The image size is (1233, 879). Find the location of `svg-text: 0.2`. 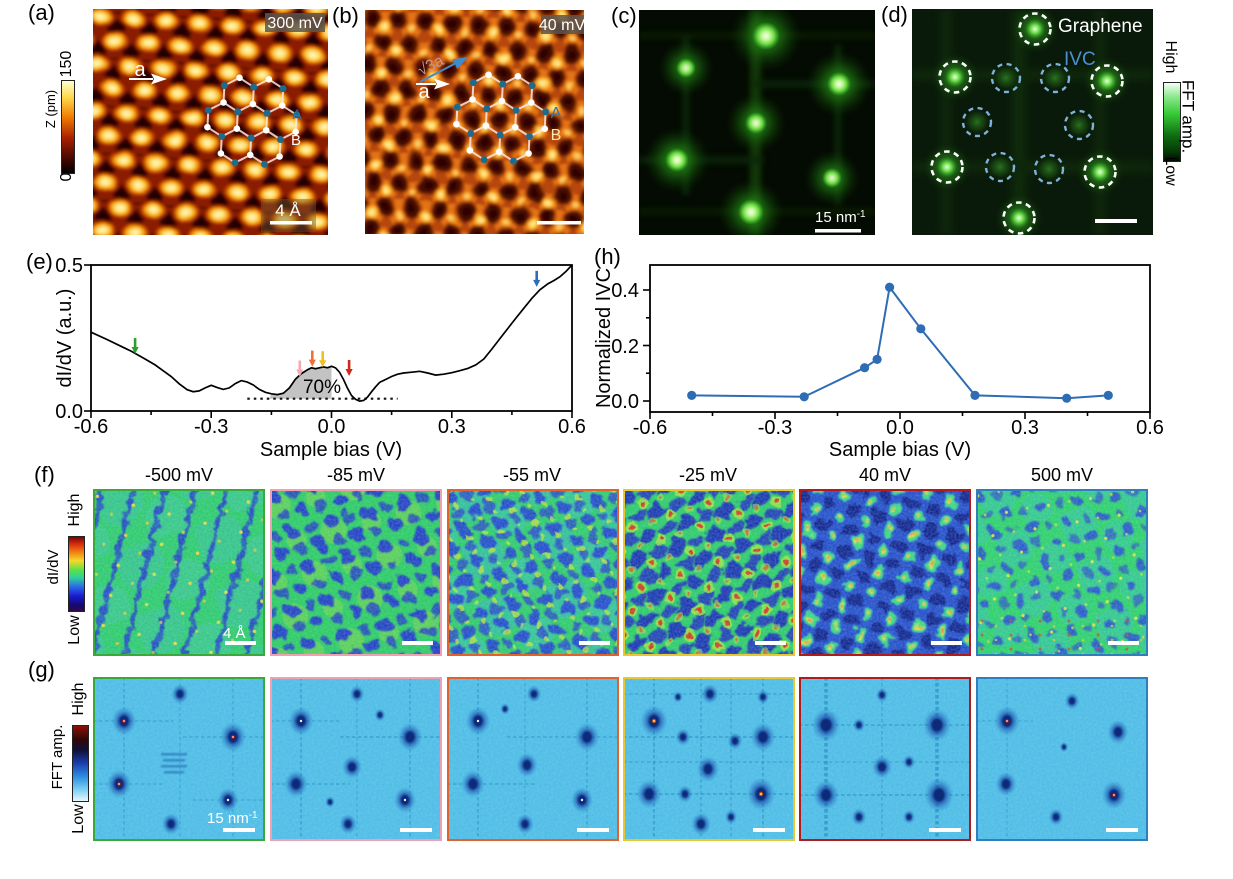

svg-text: 0.2 is located at coordinates (625, 347).